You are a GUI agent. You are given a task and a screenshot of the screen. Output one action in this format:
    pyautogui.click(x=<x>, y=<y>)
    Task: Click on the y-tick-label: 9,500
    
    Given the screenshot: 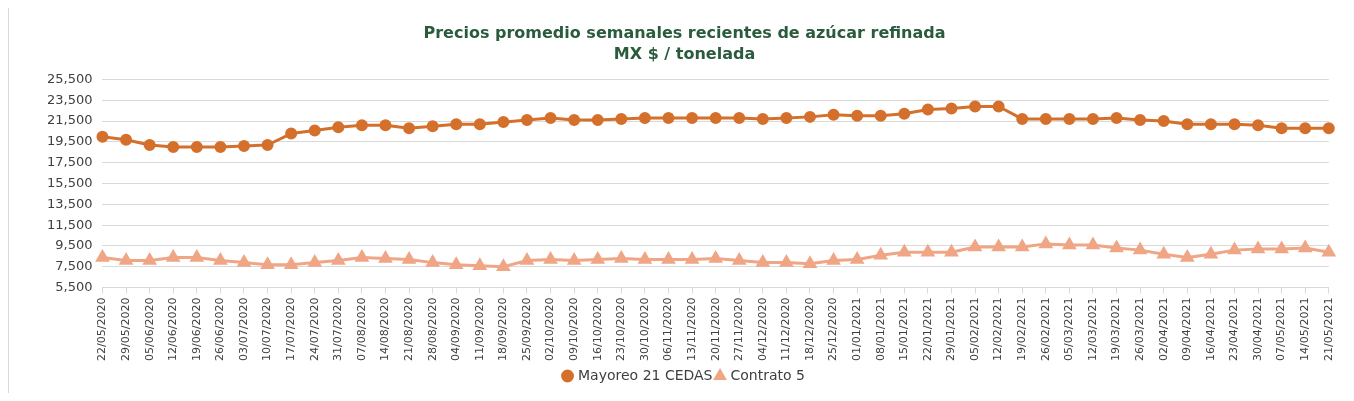 What is the action you would take?
    pyautogui.click(x=74, y=245)
    